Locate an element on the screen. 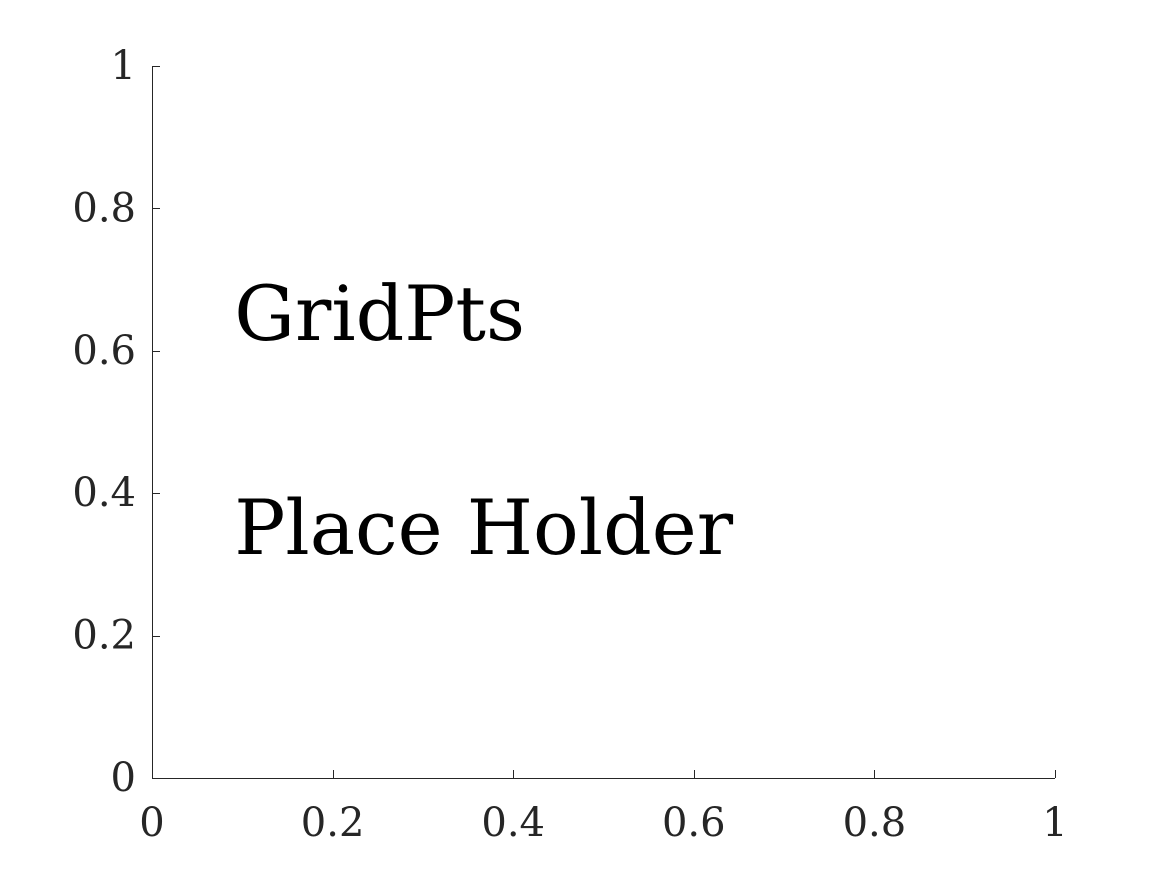  annotation-text: Place Holder is located at coordinates (483, 527).